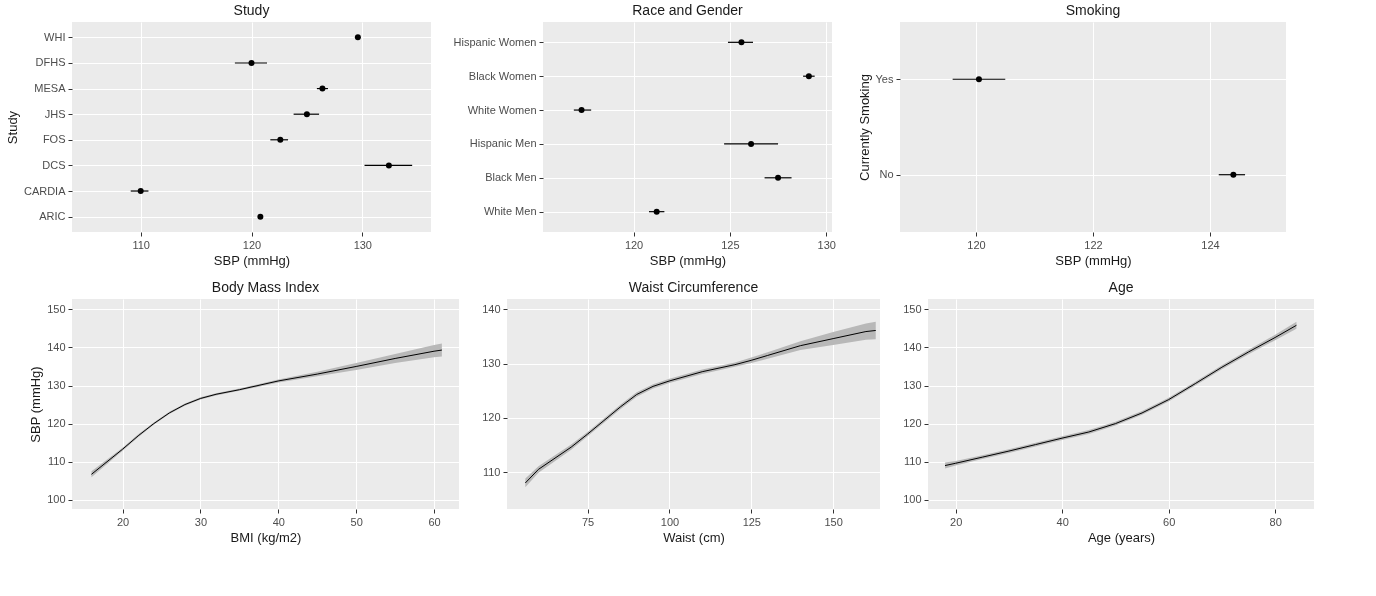 The height and width of the screenshot is (596, 1376). I want to click on y-axis-title: SBP (mmHg), so click(36, 404).